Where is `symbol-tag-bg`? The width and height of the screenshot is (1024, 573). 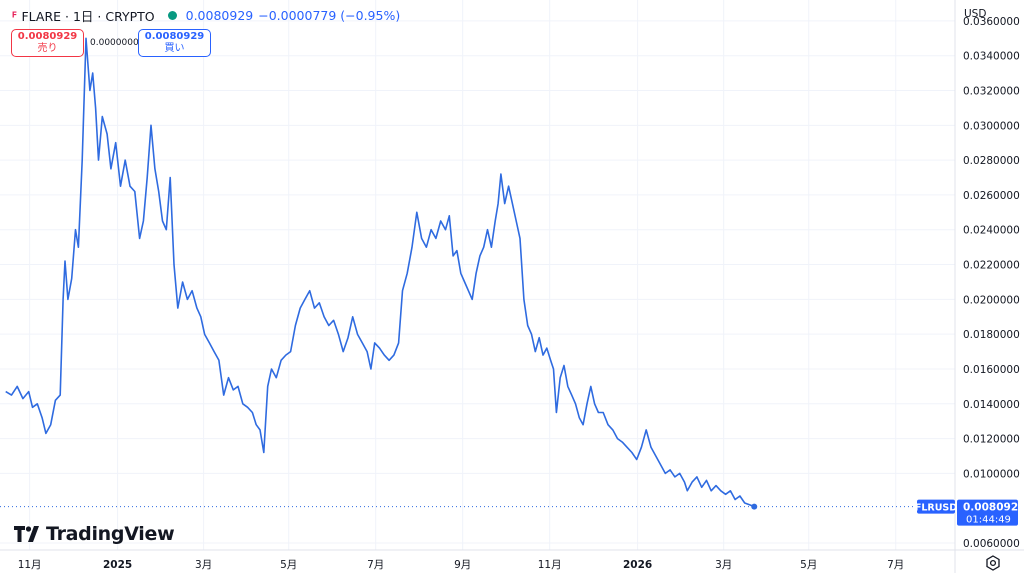 symbol-tag-bg is located at coordinates (936, 506).